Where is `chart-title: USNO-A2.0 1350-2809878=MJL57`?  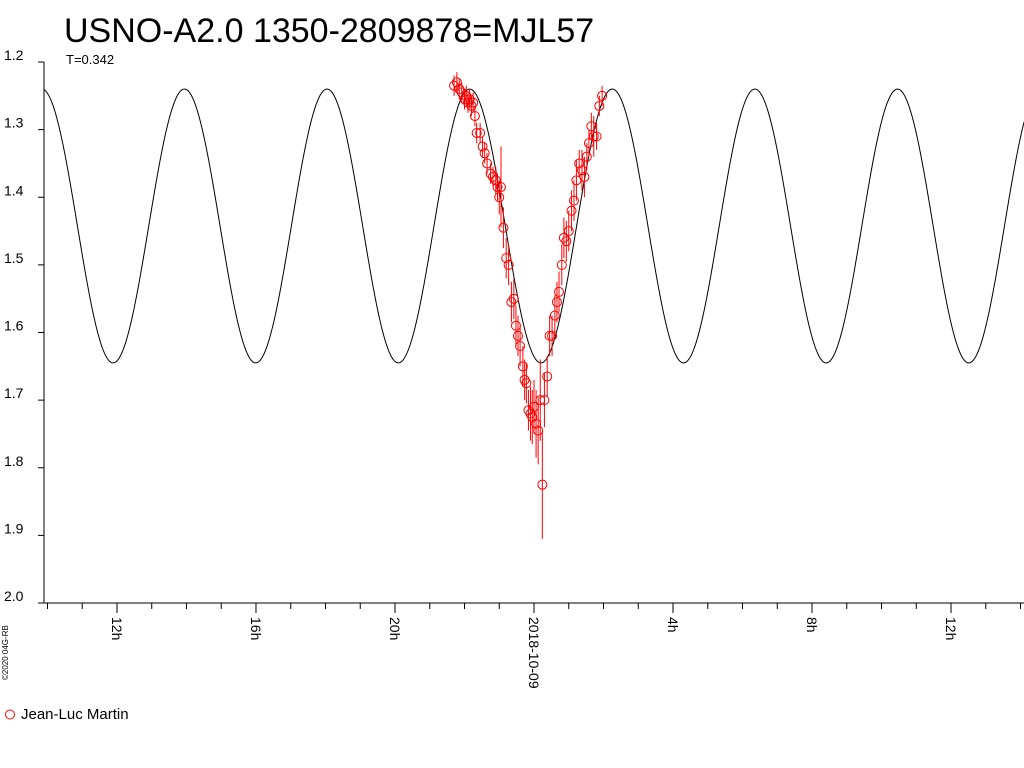 chart-title: USNO-A2.0 1350-2809878=MJL57 is located at coordinates (329, 31).